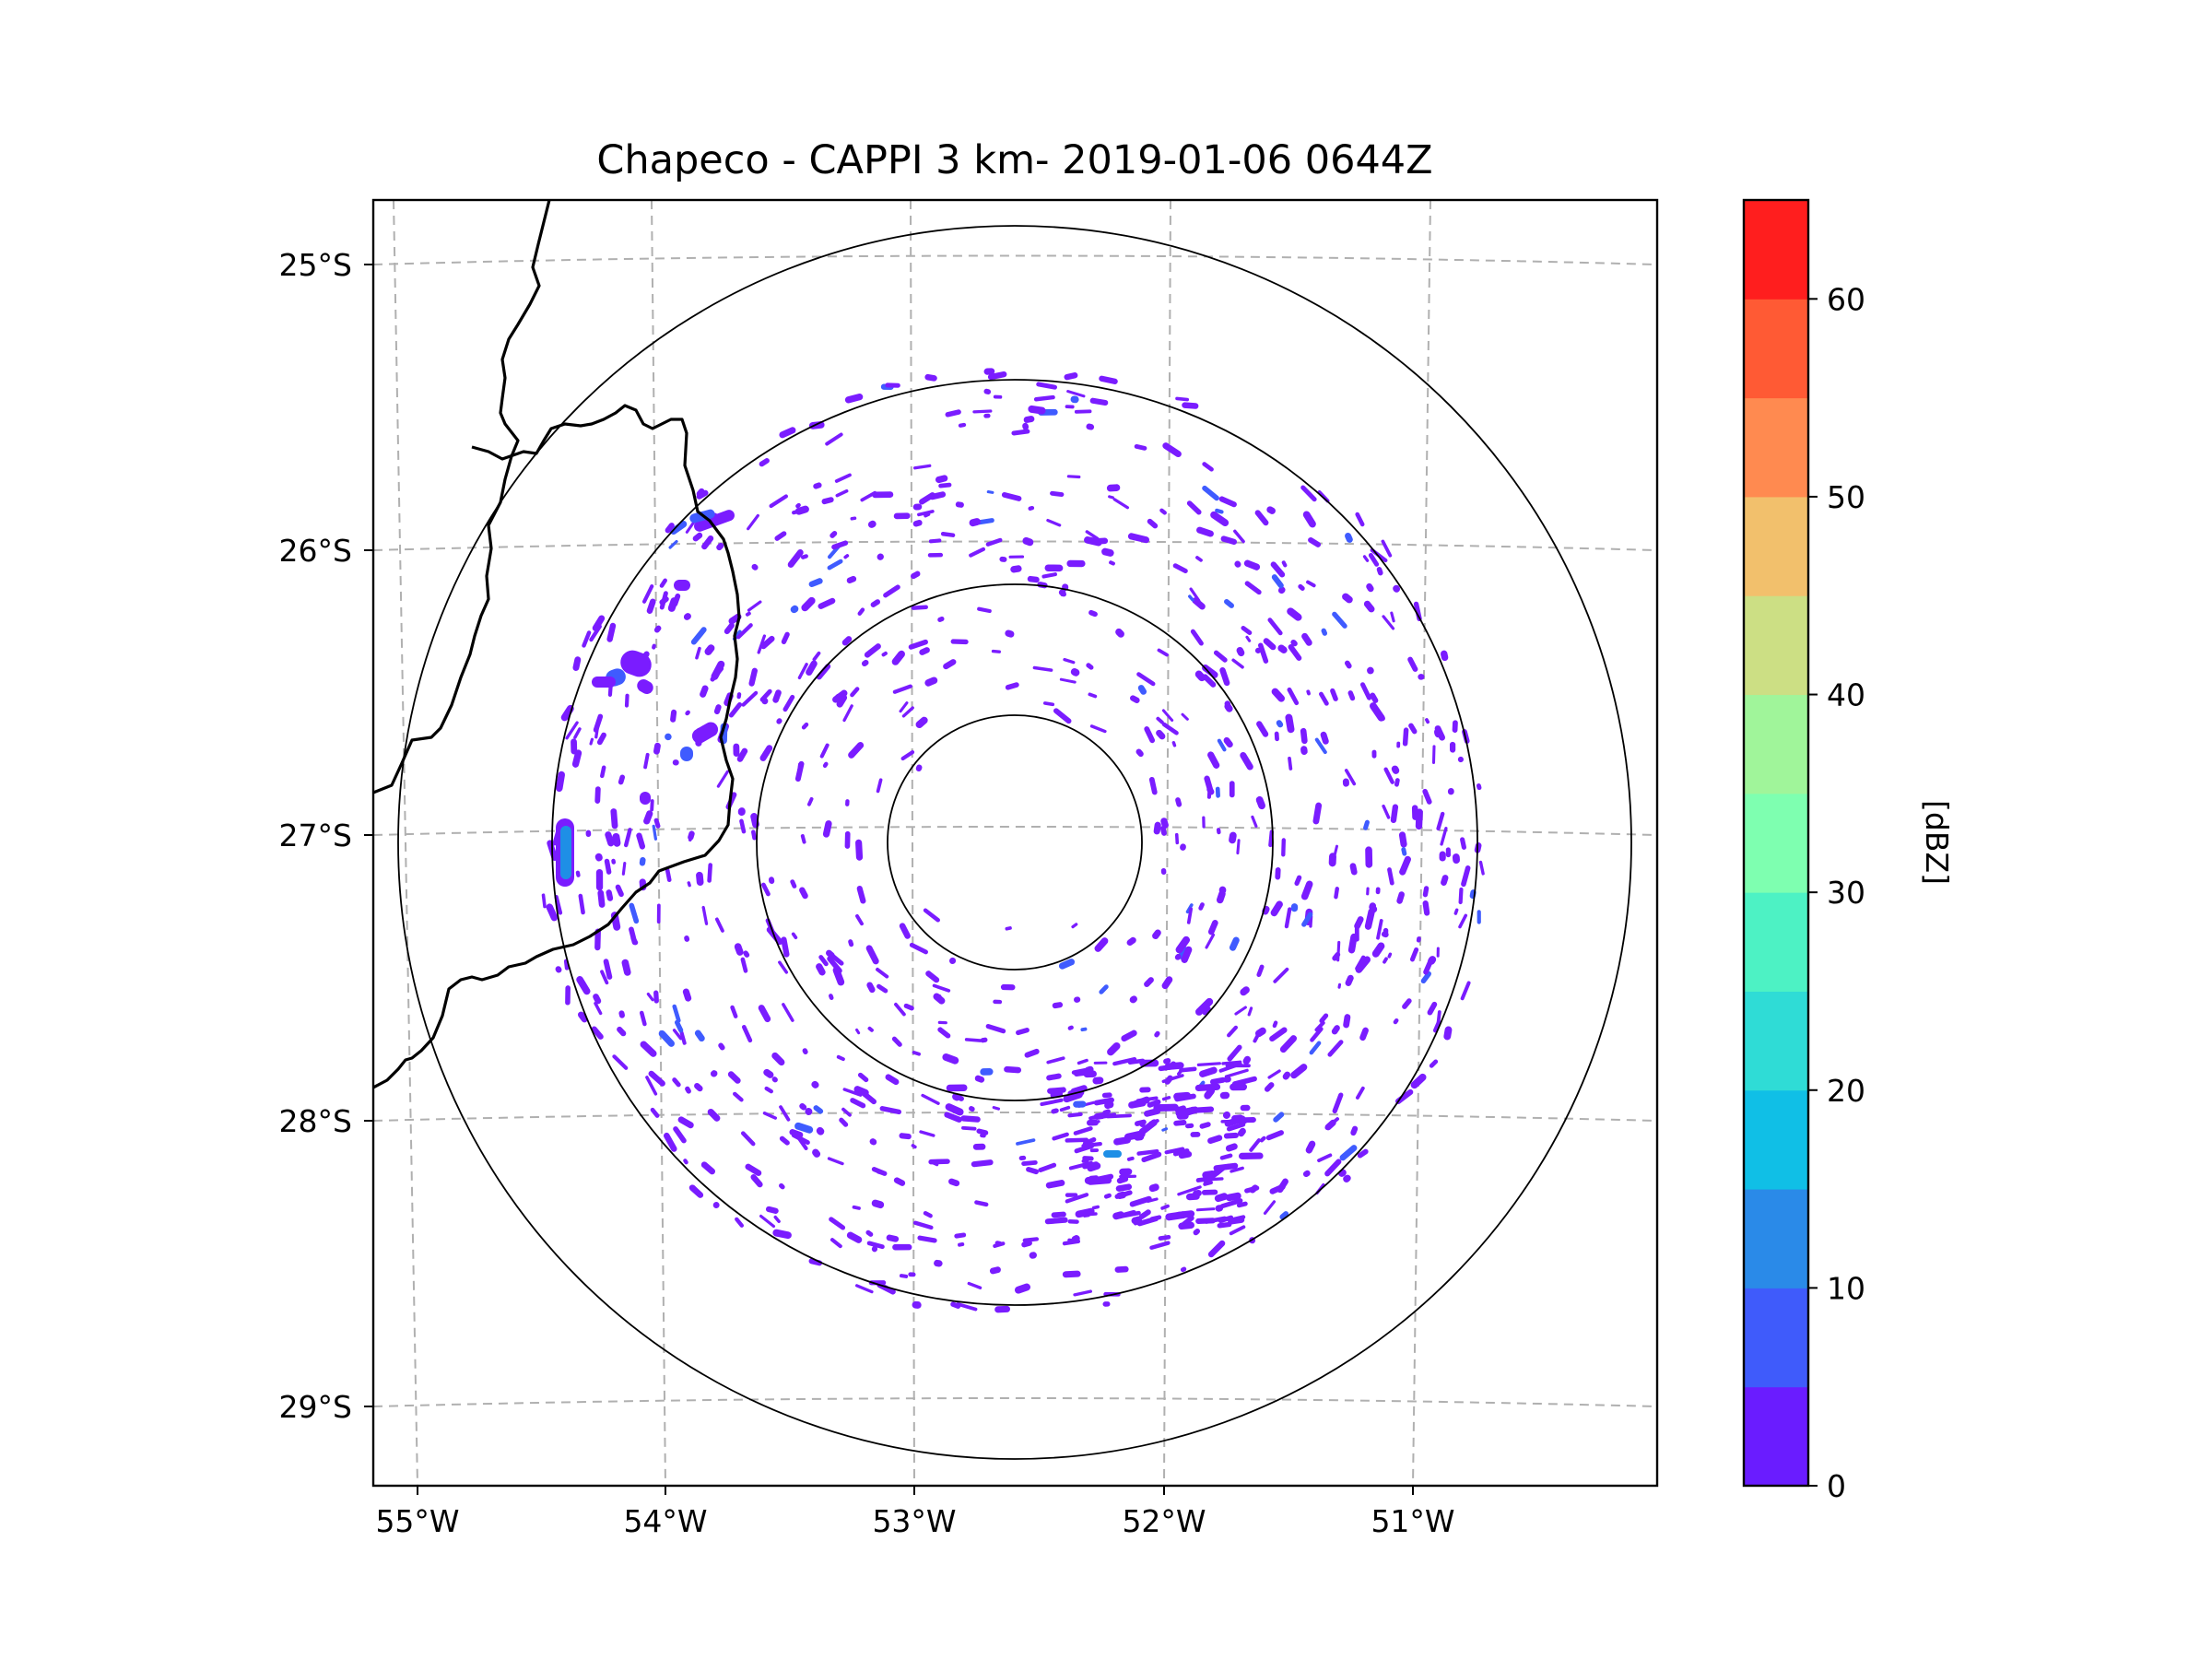 The image size is (2212, 1659). What do you see at coordinates (914, 1521) in the screenshot?
I see `lon-label-53w: 53°W` at bounding box center [914, 1521].